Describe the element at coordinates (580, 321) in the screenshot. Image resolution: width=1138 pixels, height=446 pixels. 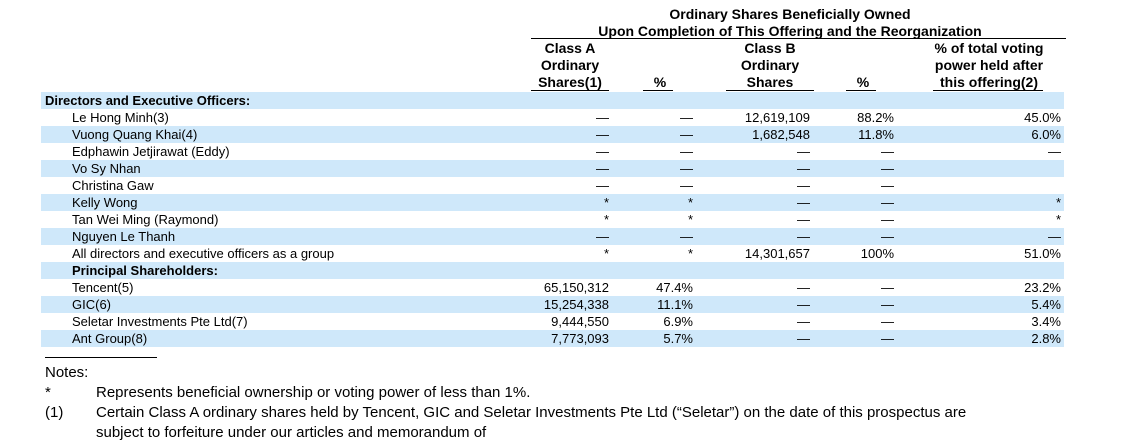
I see `cell-class-a: 9,444,550` at that location.